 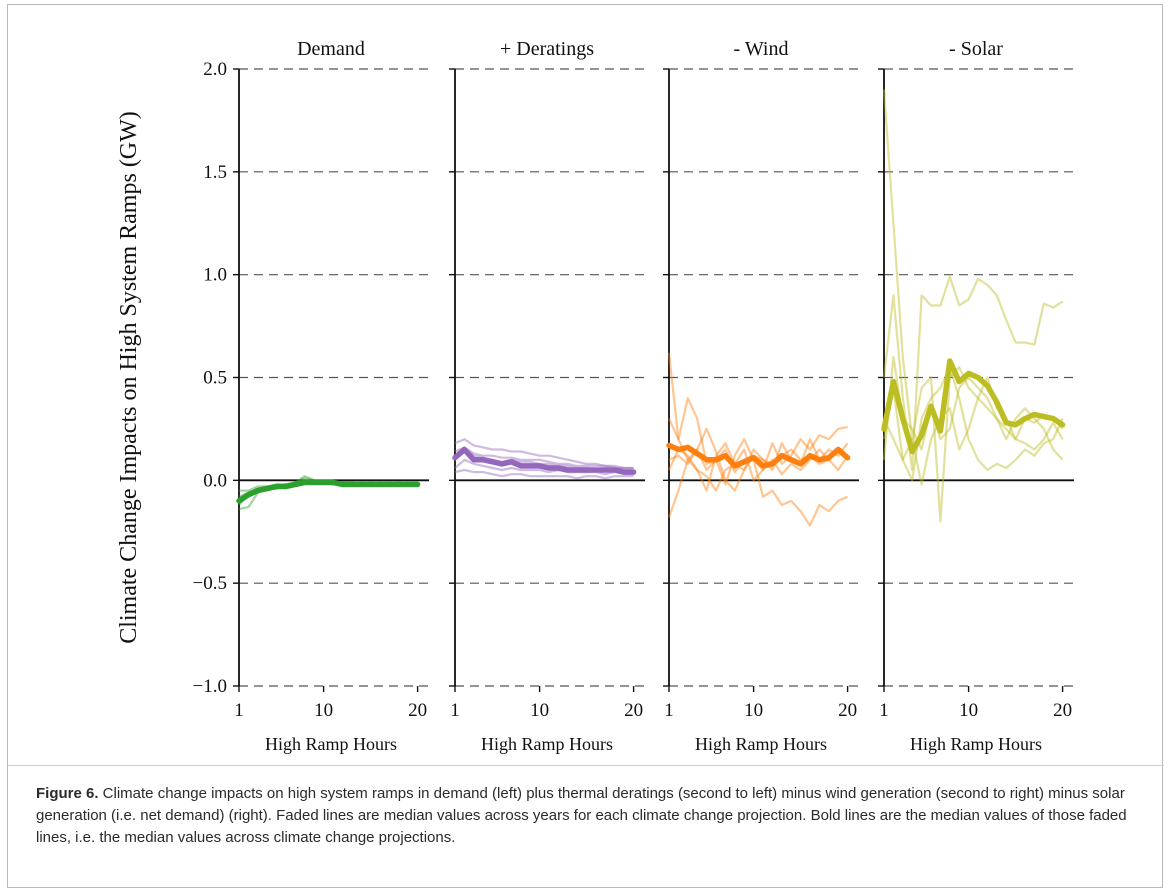 What do you see at coordinates (215, 480) in the screenshot?
I see `y-tick-label: 0.0` at bounding box center [215, 480].